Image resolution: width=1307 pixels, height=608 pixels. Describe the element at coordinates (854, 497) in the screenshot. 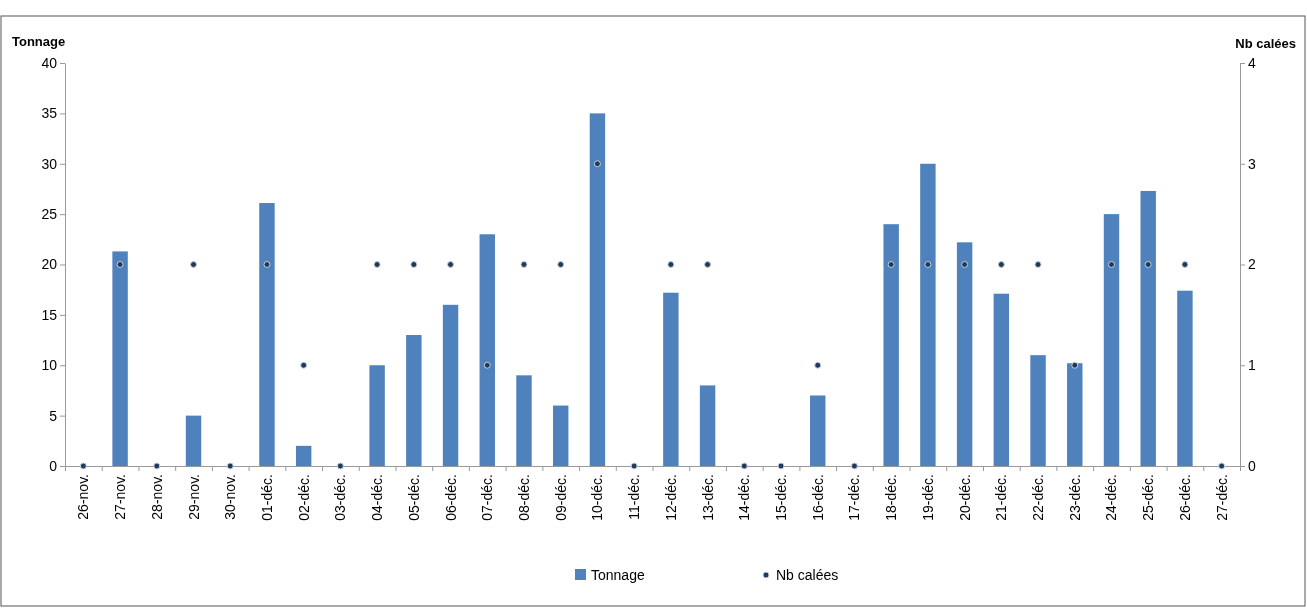

I see `x-tick-label: 17-déc.` at that location.